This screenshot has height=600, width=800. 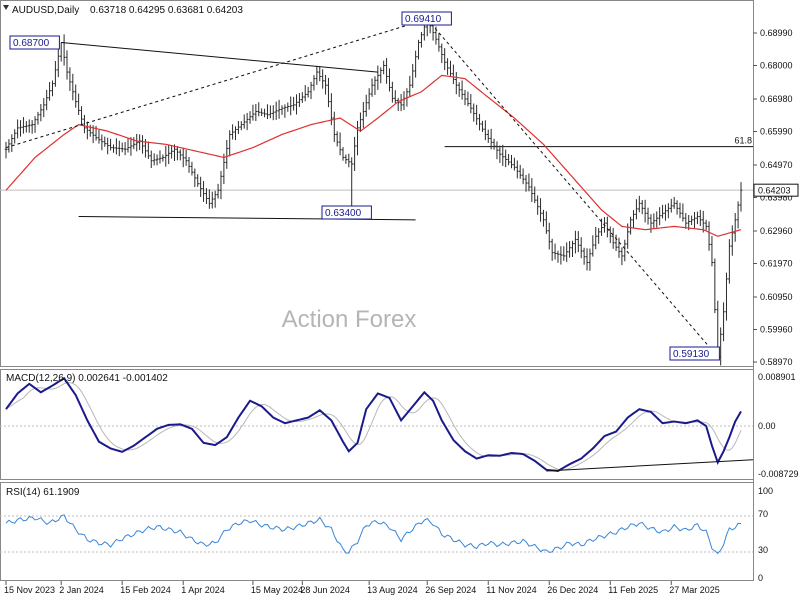 I want to click on price-tick-label: 0.61970, so click(x=776, y=263).